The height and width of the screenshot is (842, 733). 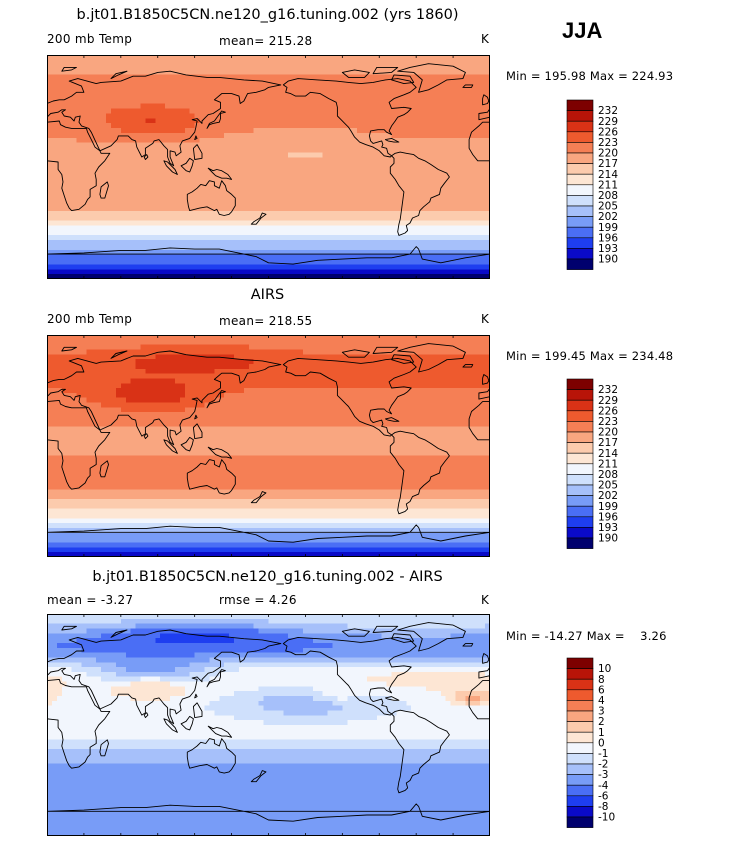 What do you see at coordinates (485, 39) in the screenshot?
I see `panel-1-units-label: K` at bounding box center [485, 39].